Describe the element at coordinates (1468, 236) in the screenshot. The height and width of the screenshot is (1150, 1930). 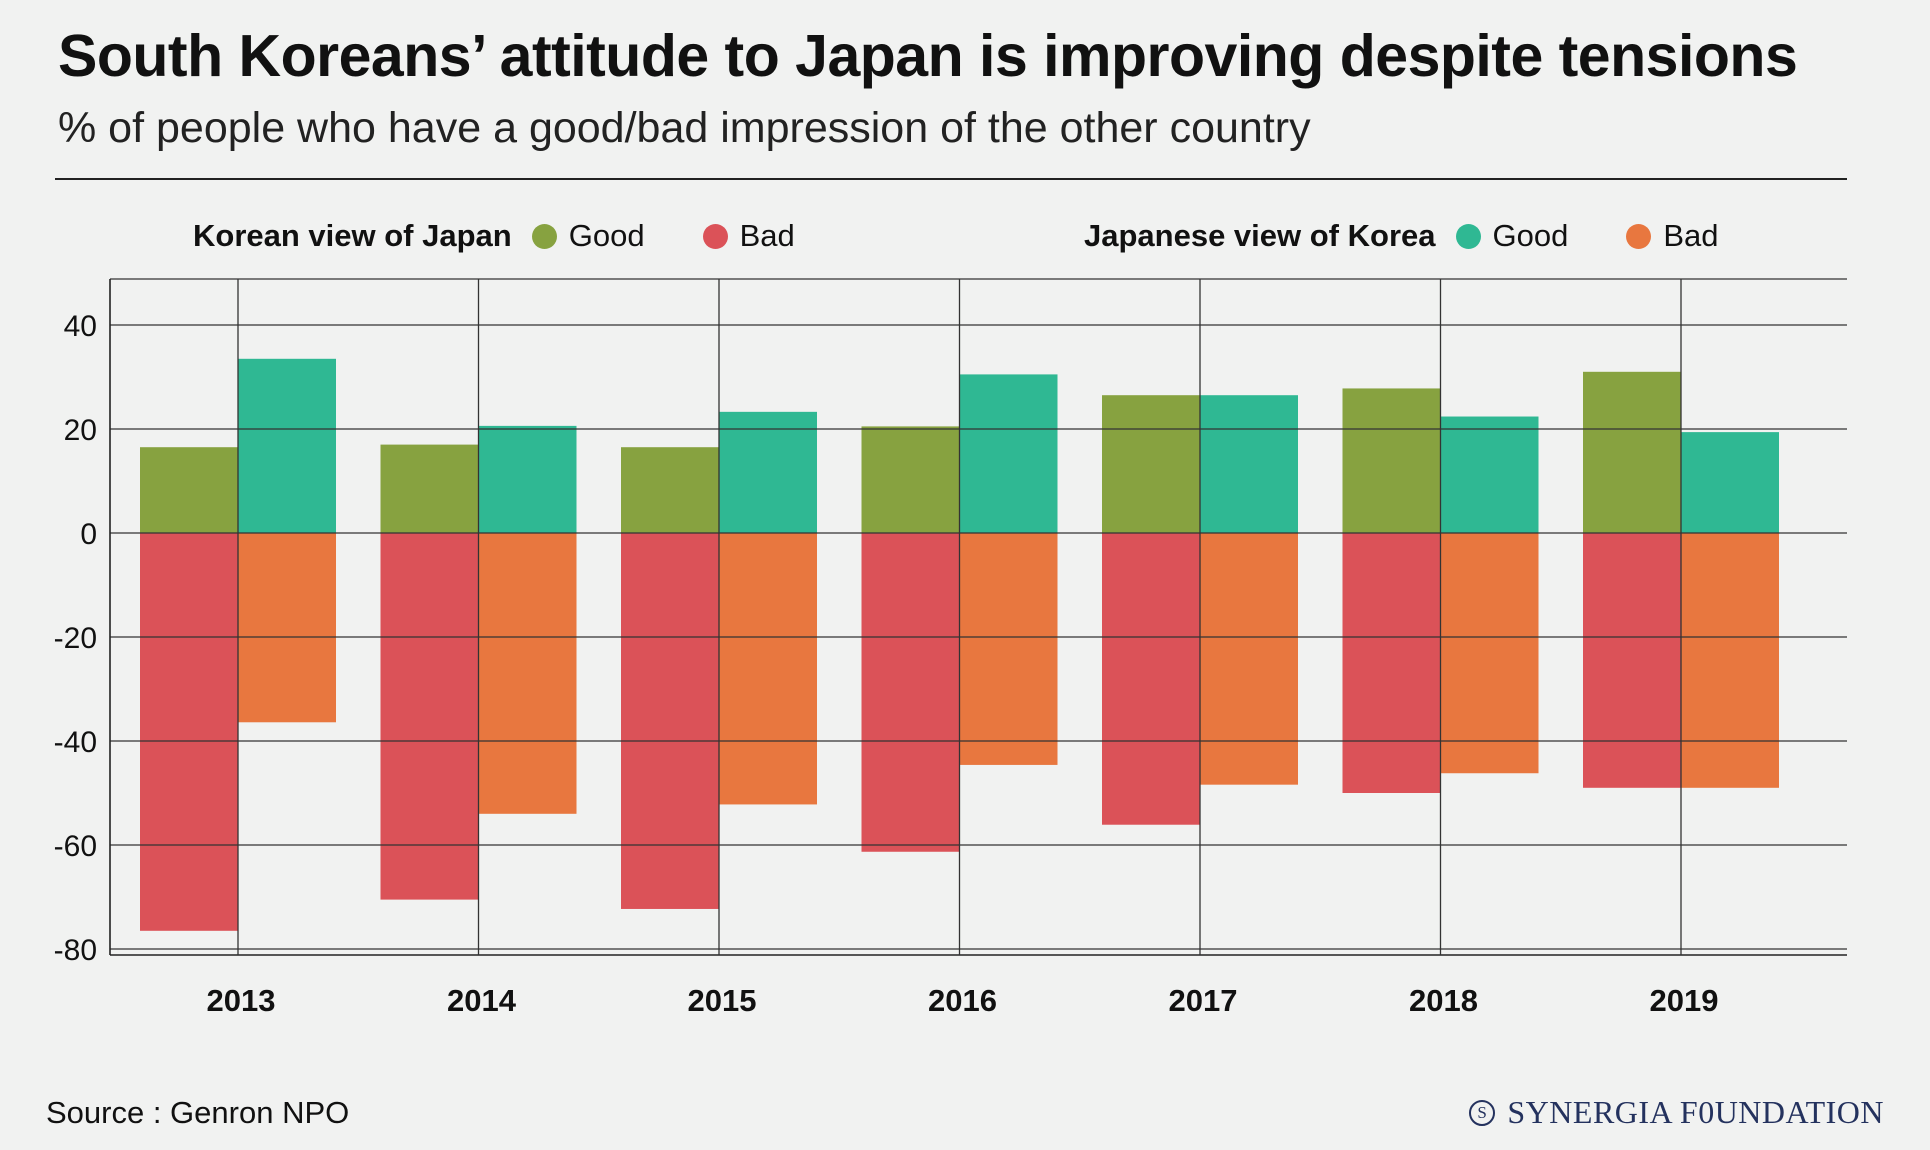
I see `legend-japanese-good-dot` at that location.